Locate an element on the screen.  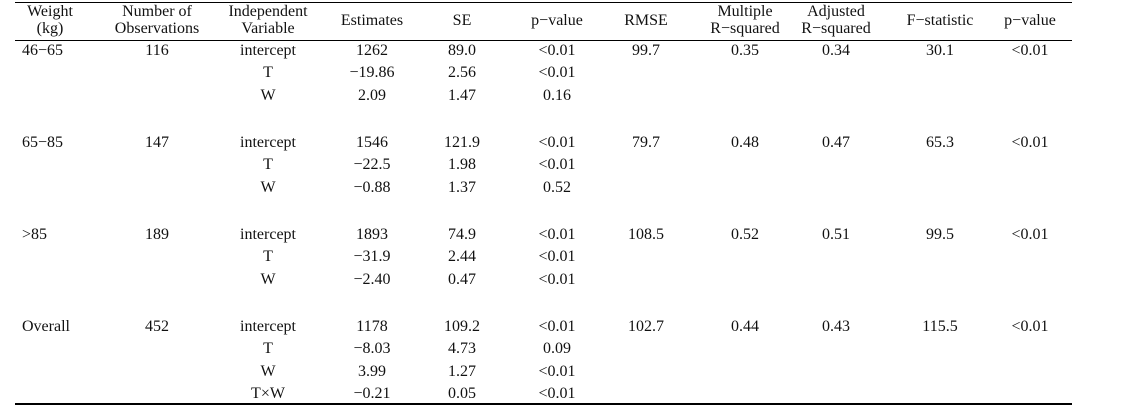
header-cell: Estimates is located at coordinates (372, 20).